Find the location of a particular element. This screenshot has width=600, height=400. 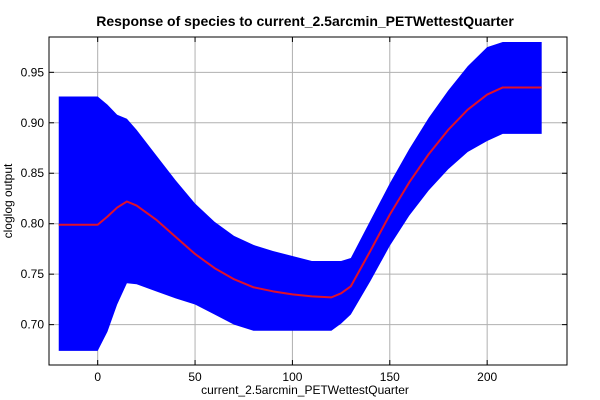

x-tick-label: 50 is located at coordinates (195, 377).